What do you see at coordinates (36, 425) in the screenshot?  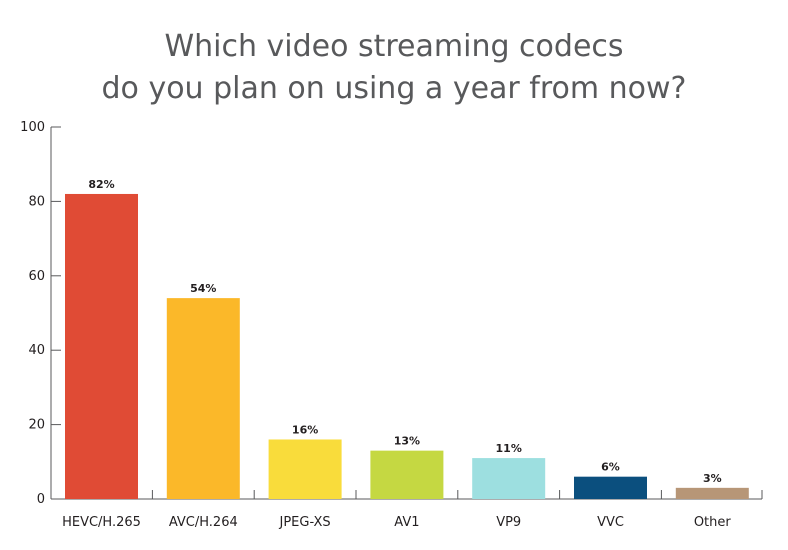 I see `y-tick-label: 20` at bounding box center [36, 425].